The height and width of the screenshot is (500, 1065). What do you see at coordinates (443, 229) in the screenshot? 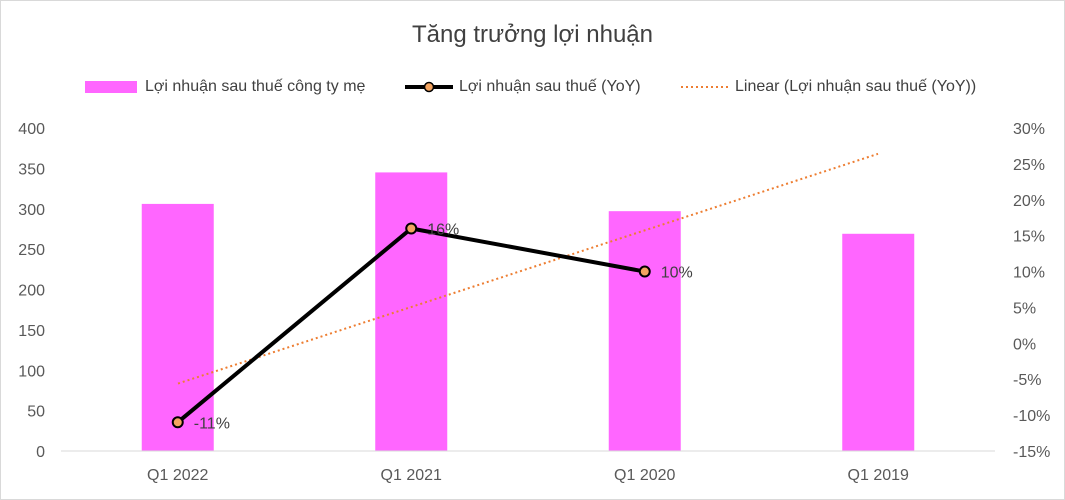
I see `yoy-data-label-1: 16%` at bounding box center [443, 229].